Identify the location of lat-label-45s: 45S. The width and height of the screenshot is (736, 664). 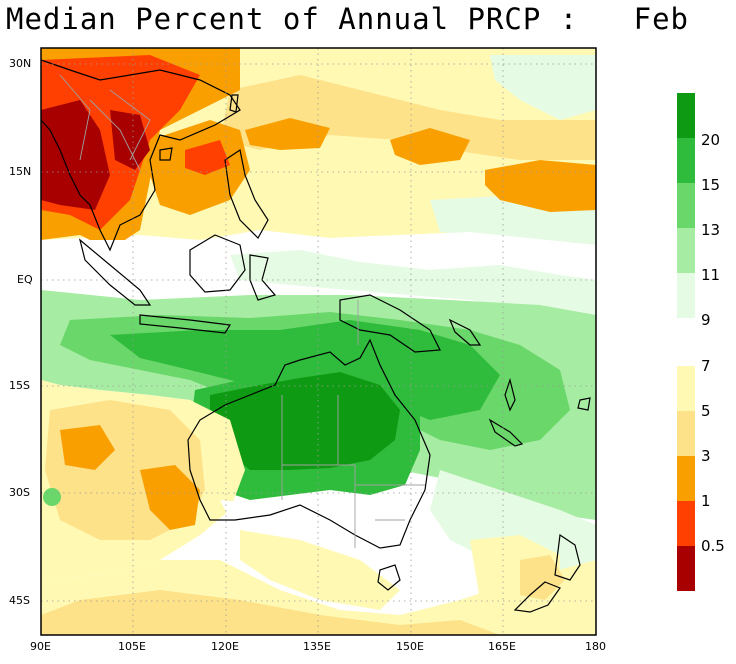
(19, 600).